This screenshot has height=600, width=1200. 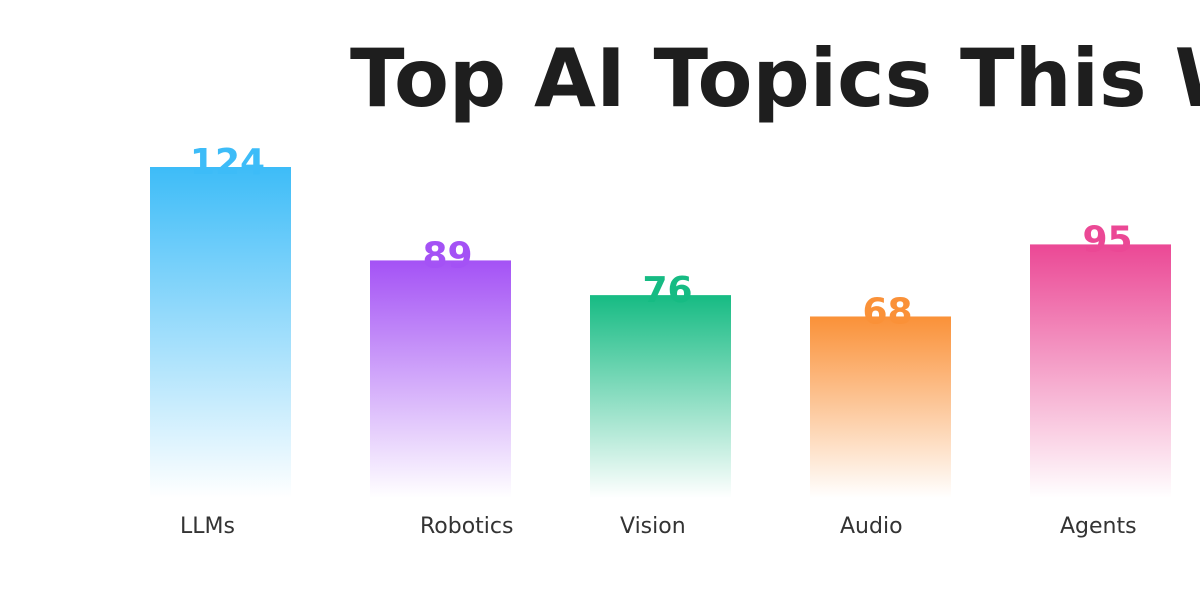 What do you see at coordinates (440, 379) in the screenshot?
I see `bar-robotics` at bounding box center [440, 379].